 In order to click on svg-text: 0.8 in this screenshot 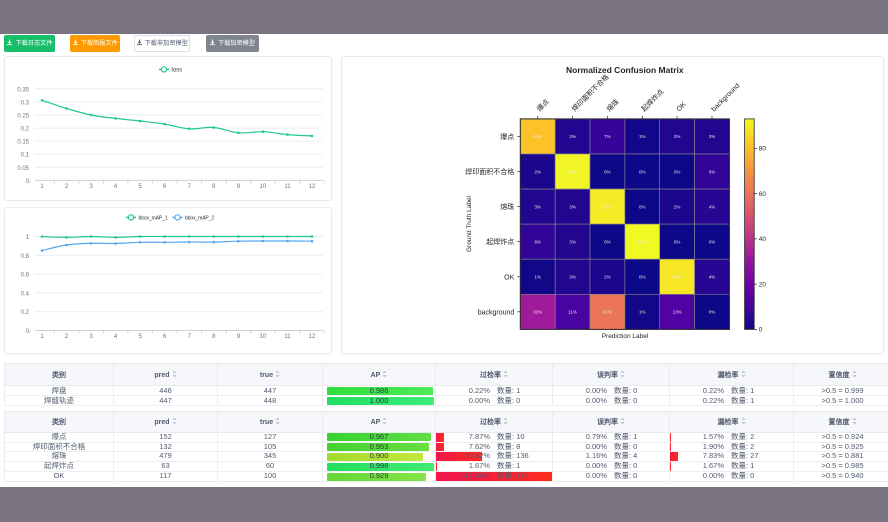, I will do `click(25, 257)`.